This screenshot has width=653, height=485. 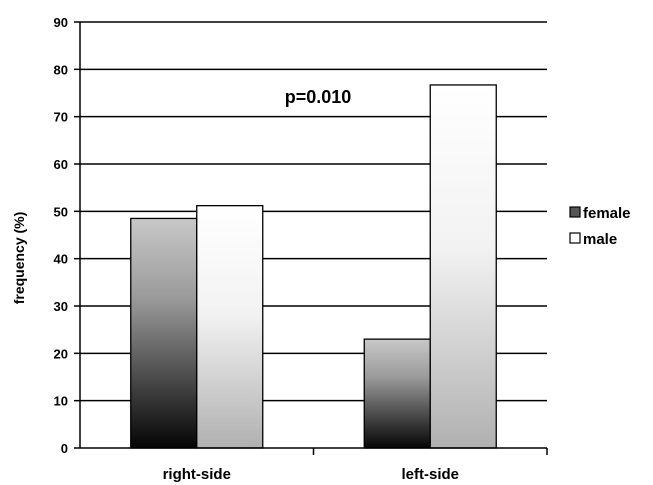 What do you see at coordinates (64, 448) in the screenshot?
I see `y-tick-label: 0` at bounding box center [64, 448].